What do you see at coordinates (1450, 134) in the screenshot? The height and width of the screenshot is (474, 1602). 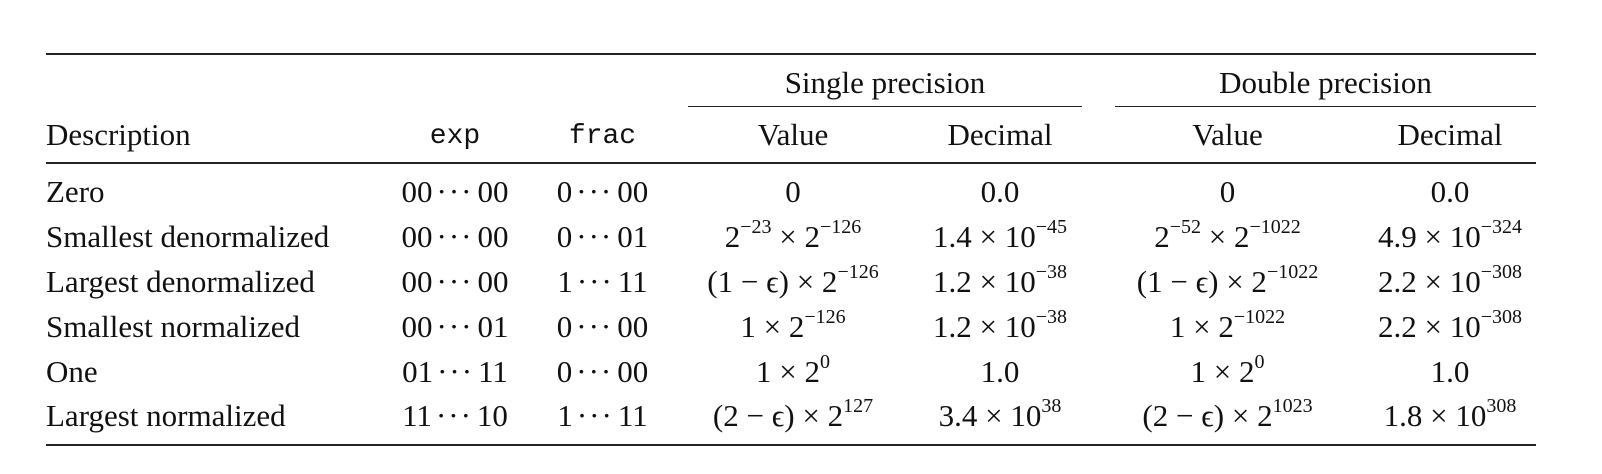 I see `column-header-double-decimal: Decimal` at bounding box center [1450, 134].